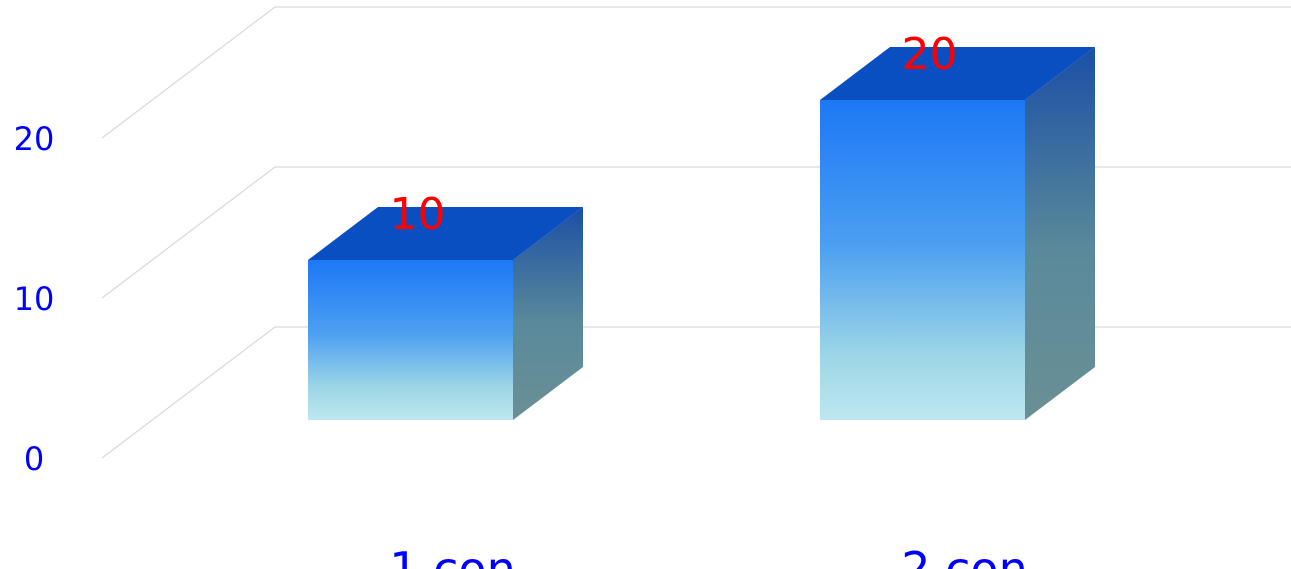 The width and height of the screenshot is (1291, 569). What do you see at coordinates (964, 555) in the screenshot?
I see `x-tick-label: 2 con` at bounding box center [964, 555].